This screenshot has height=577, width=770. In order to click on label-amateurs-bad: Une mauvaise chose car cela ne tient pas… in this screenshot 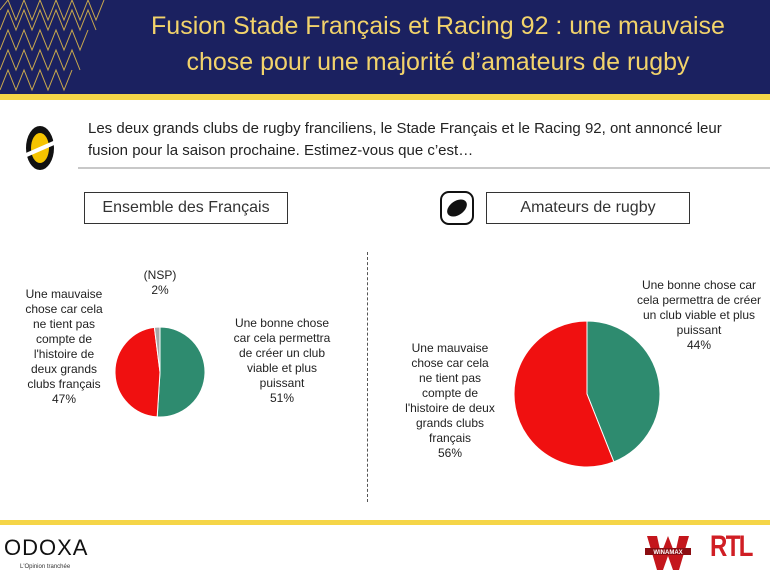, I will do `click(450, 400)`.